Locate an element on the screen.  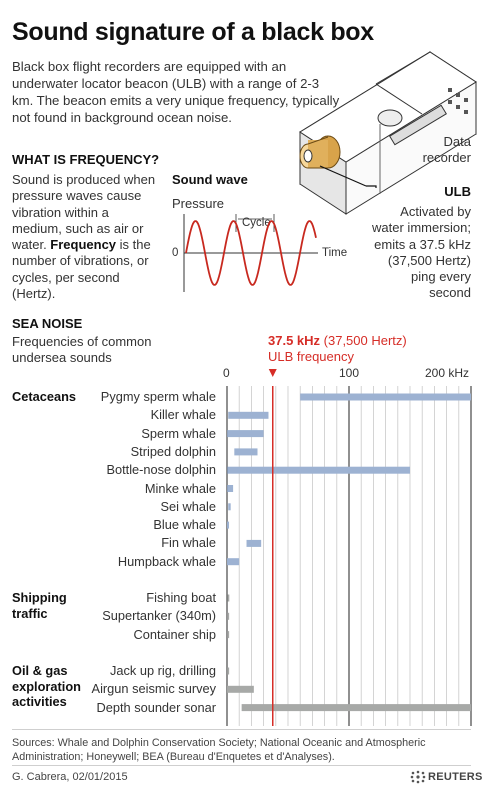
black-box-illustration is located at coordinates (388, 133).